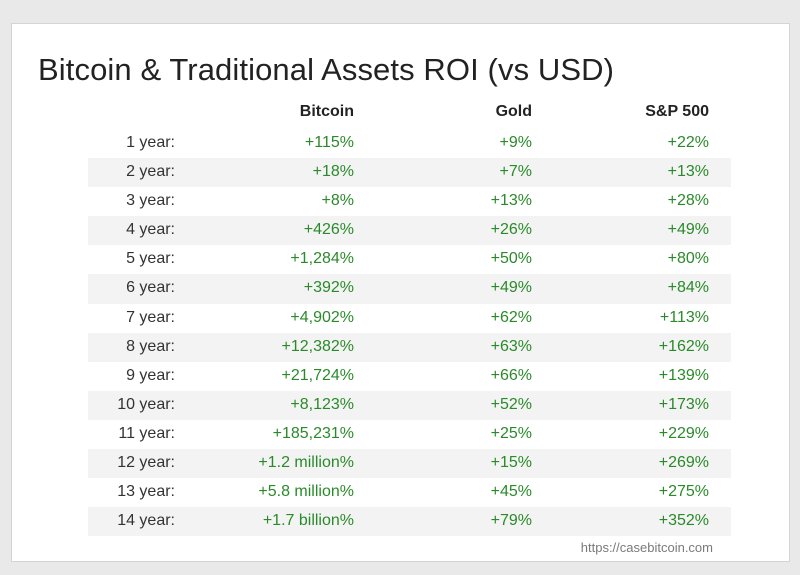 This screenshot has height=575, width=800. Describe the element at coordinates (400, 405) in the screenshot. I see `table-row: 10 year: +8,123% +52% +173%` at that location.